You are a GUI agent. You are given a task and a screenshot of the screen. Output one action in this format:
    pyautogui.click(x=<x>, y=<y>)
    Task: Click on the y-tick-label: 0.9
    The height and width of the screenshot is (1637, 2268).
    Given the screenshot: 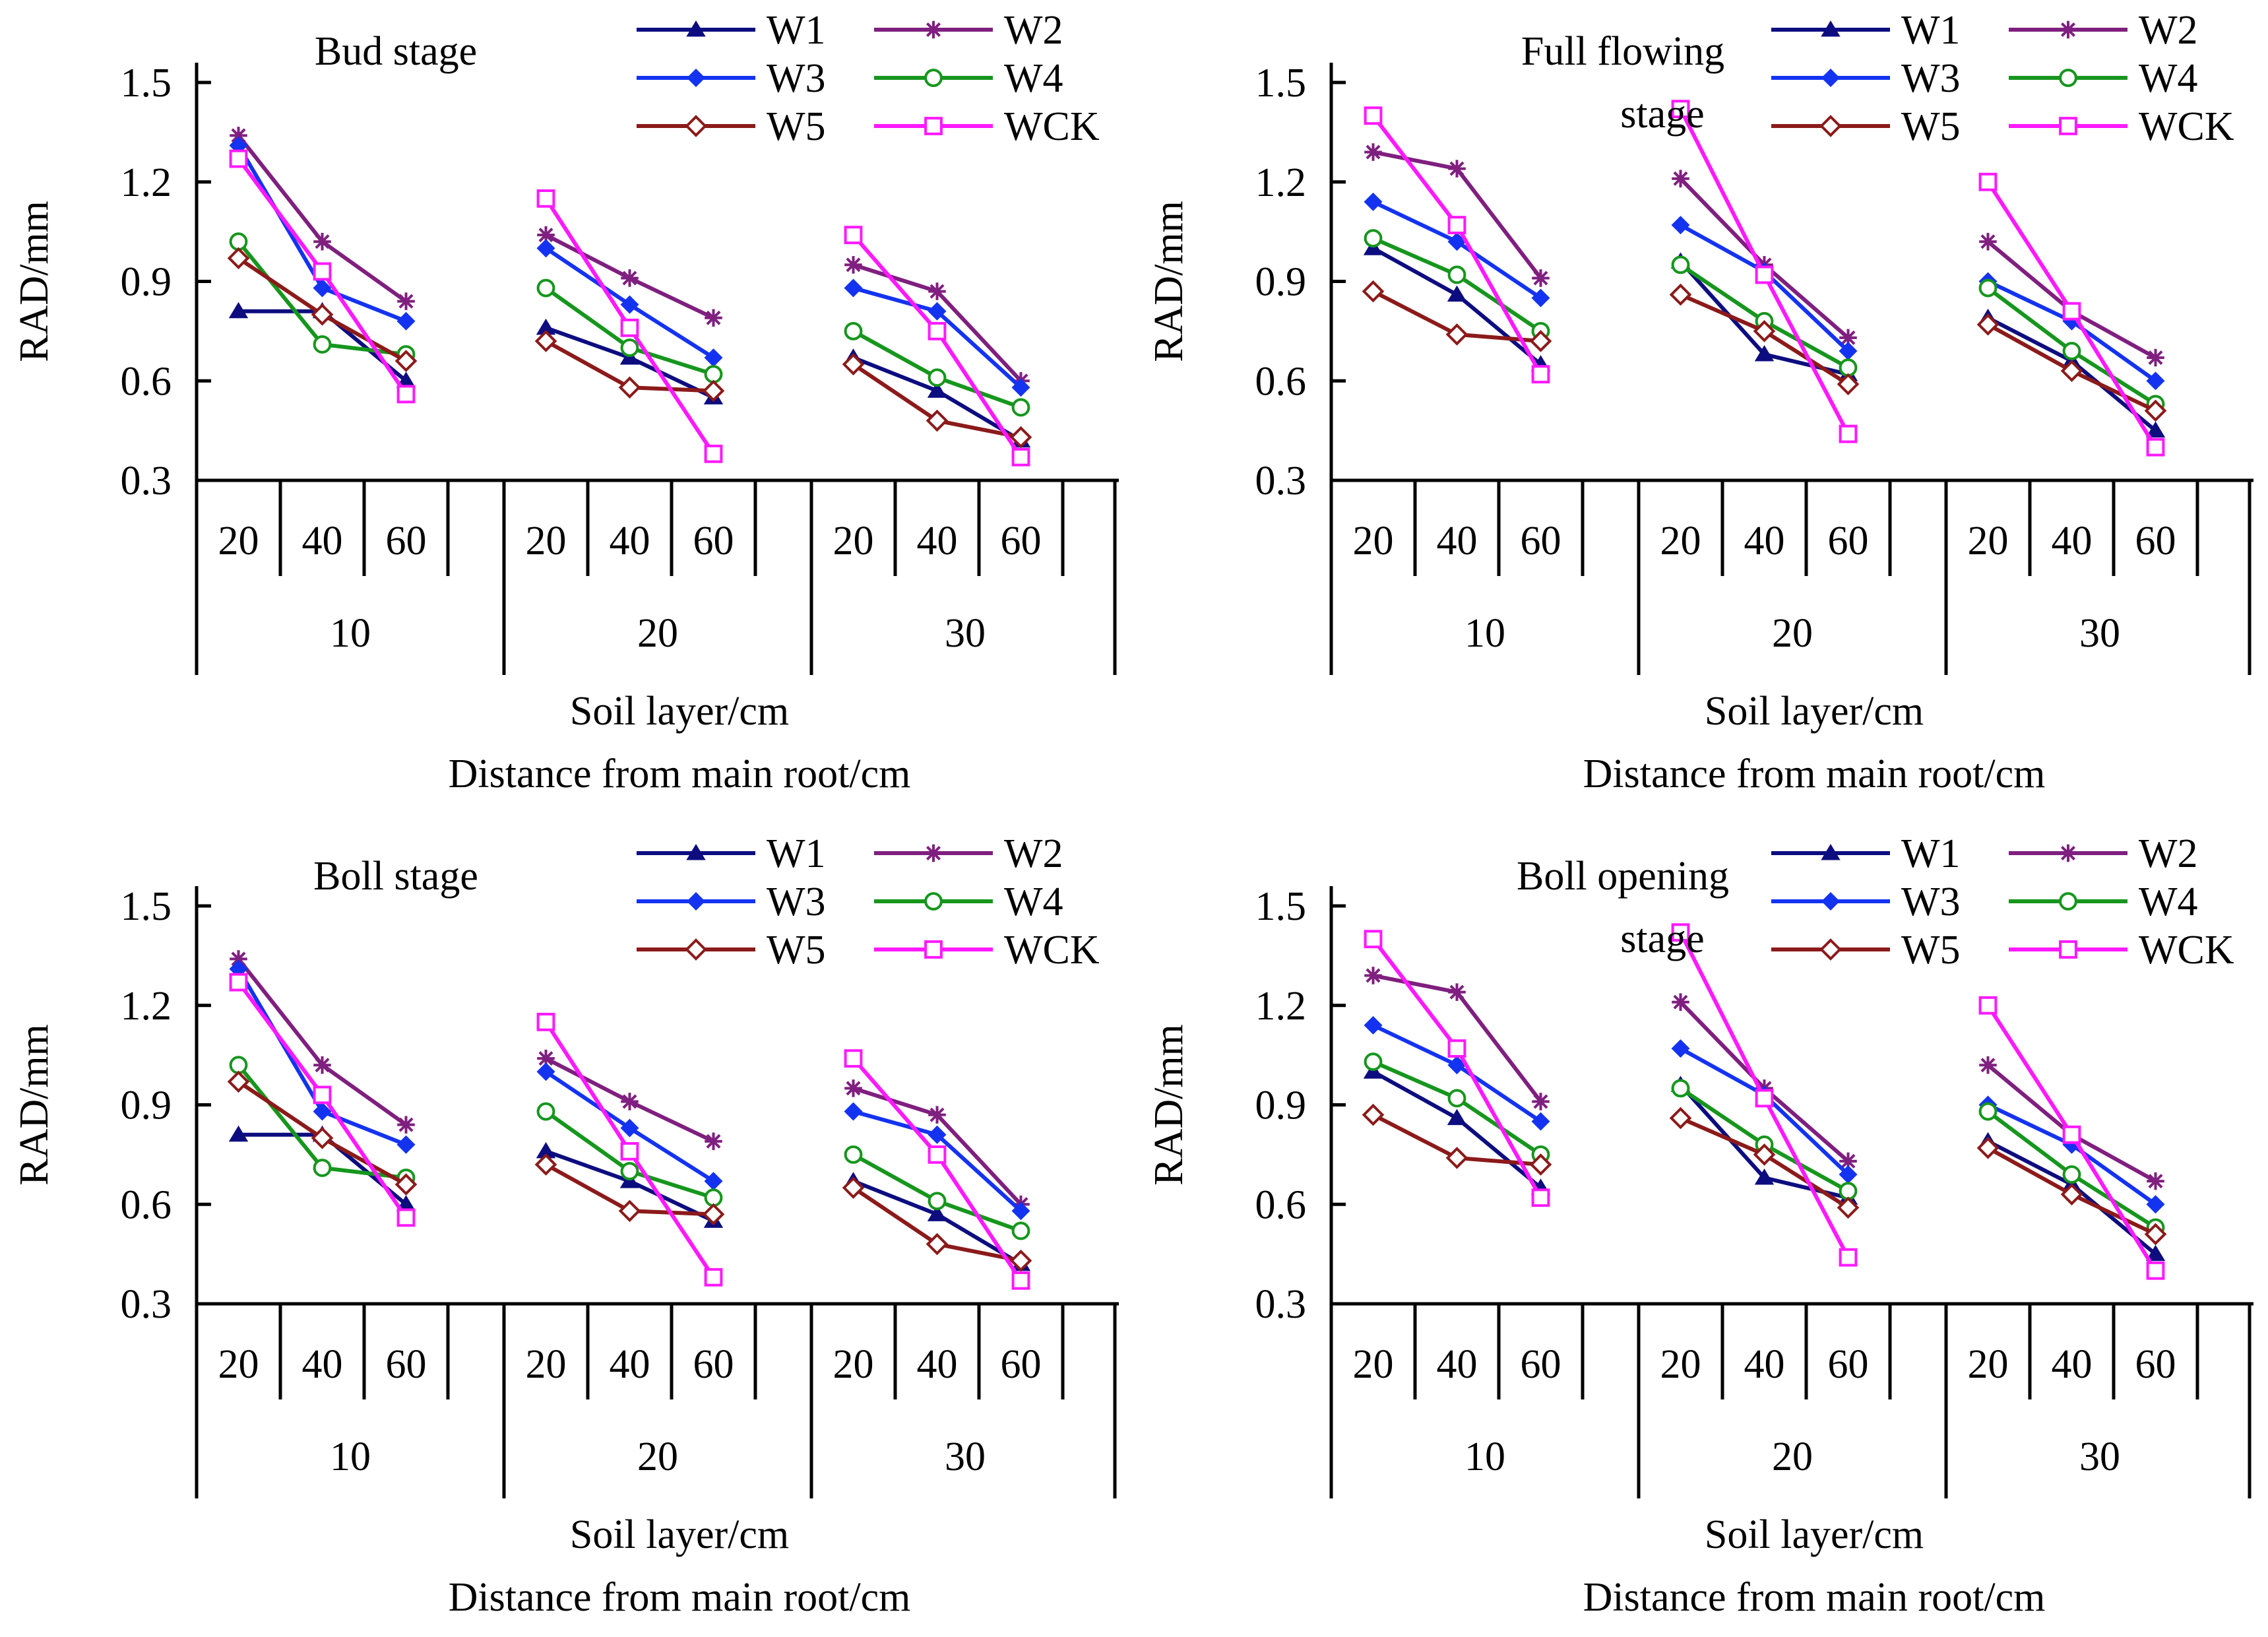 What is the action you would take?
    pyautogui.click(x=146, y=1106)
    